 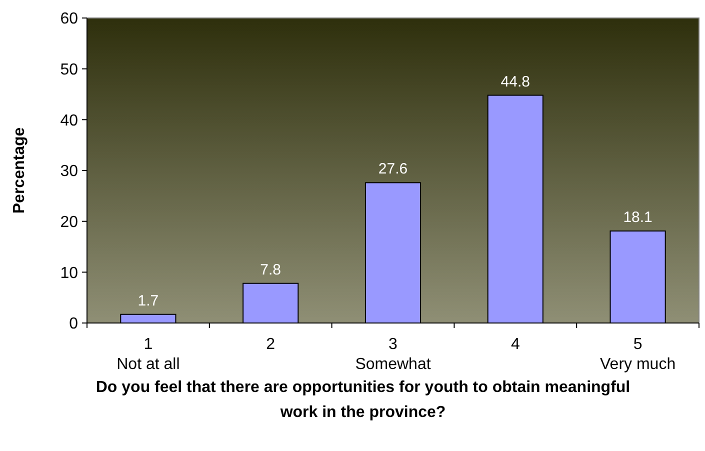 I want to click on y-tick-label: 60, so click(x=69, y=19).